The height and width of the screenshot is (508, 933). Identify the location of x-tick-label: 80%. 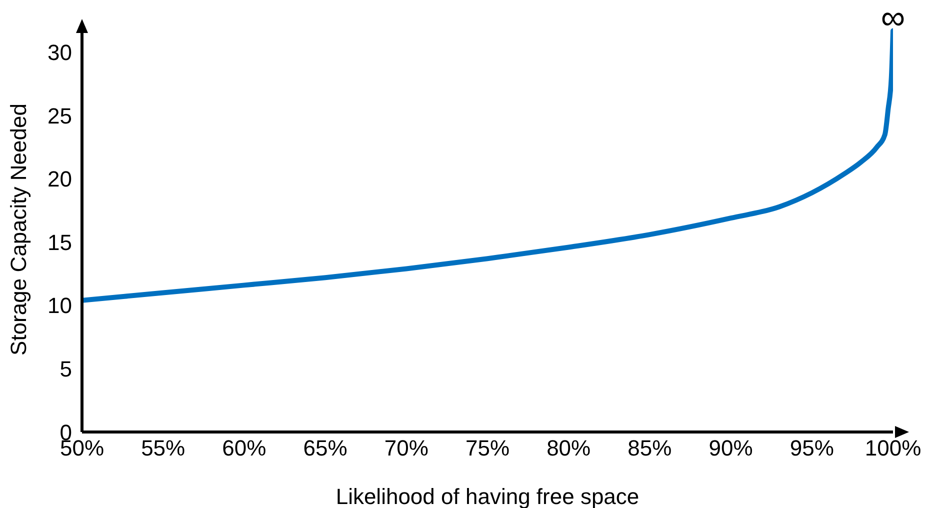
(568, 448).